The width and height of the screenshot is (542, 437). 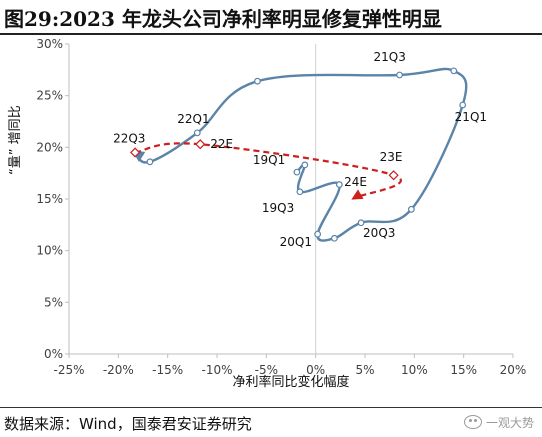 I want to click on x-tick-label: 10%, so click(x=414, y=370).